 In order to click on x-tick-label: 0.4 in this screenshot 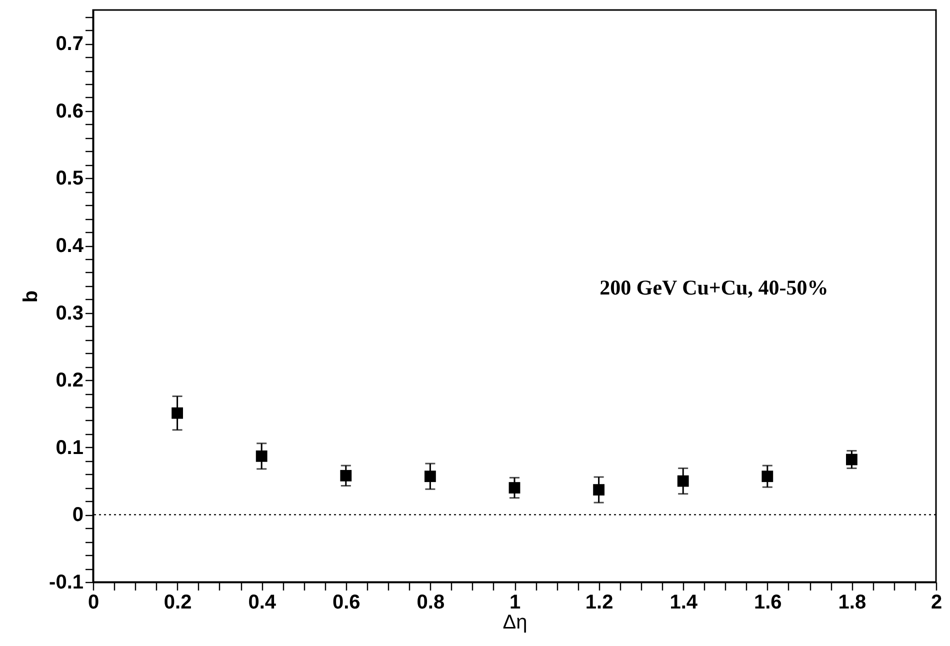, I will do `click(262, 603)`.